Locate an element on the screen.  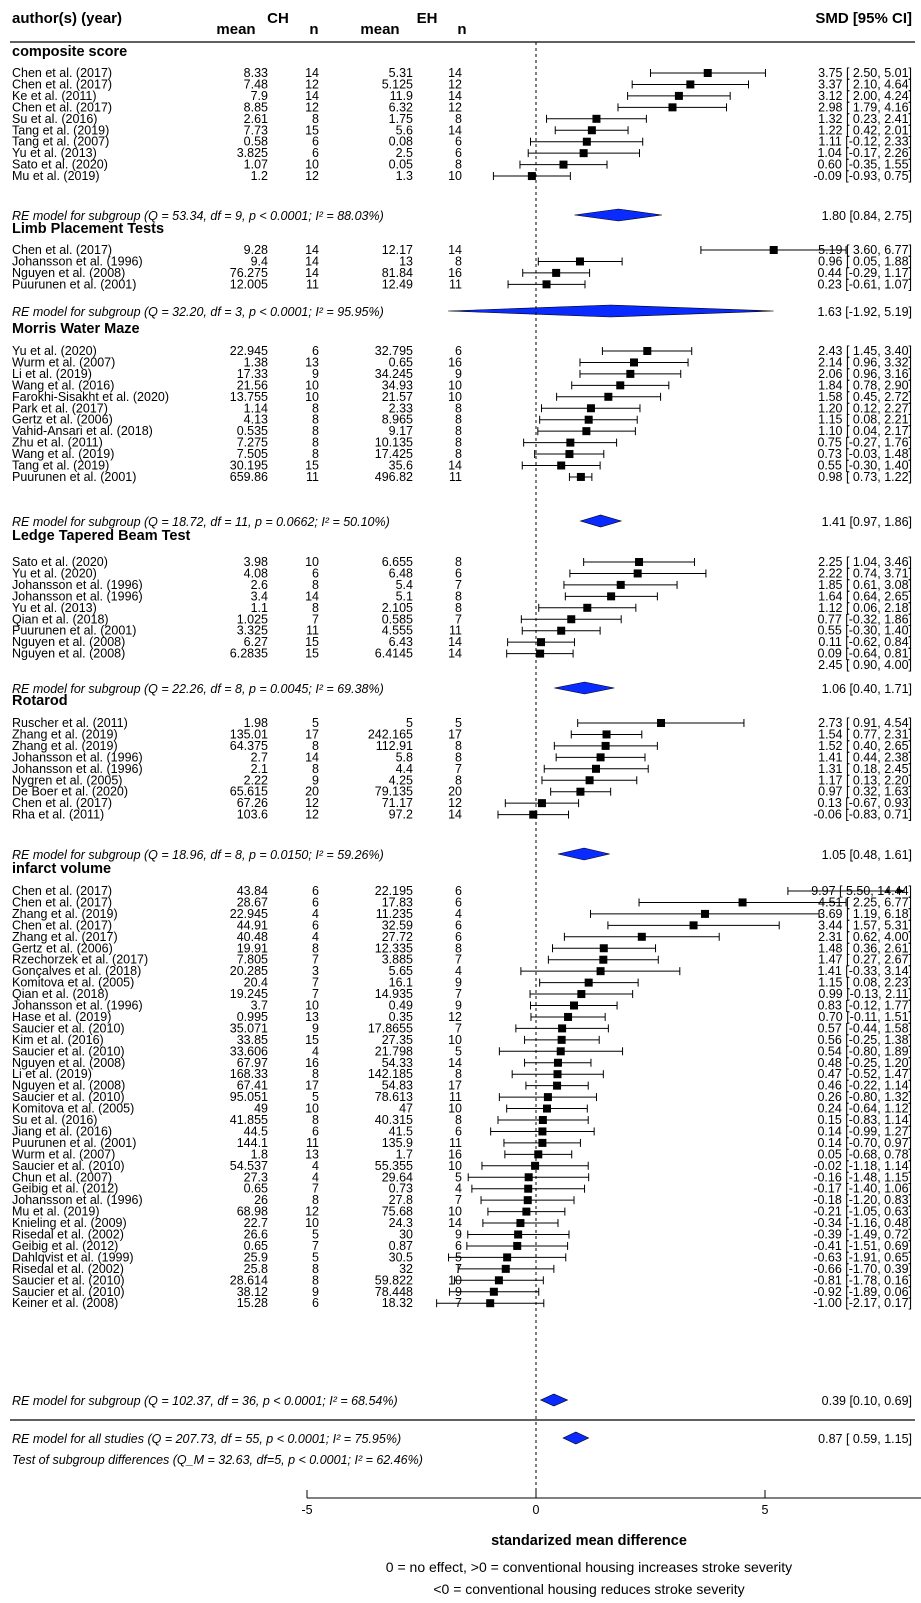
study-author: Zhang et al. (2017) is located at coordinates (65, 937).